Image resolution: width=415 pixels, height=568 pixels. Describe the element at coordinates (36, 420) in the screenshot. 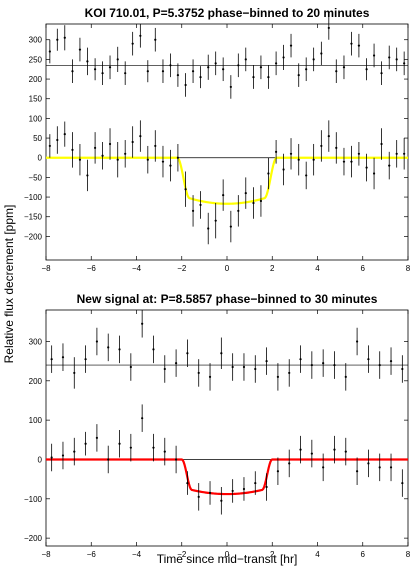

I see `y-tick-label: 100` at that location.